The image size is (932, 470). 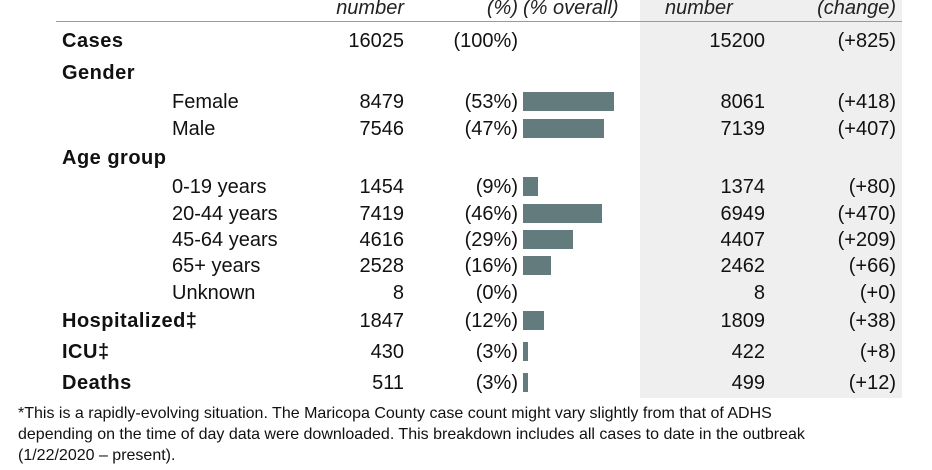 I want to click on previous-count: 15200, so click(x=737, y=41).